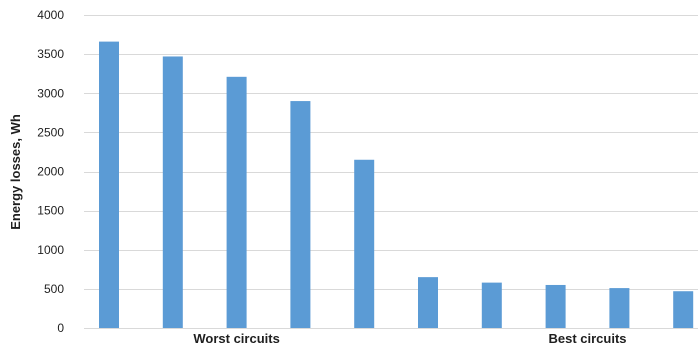  I want to click on y-tick-label: 2500, so click(50, 132).